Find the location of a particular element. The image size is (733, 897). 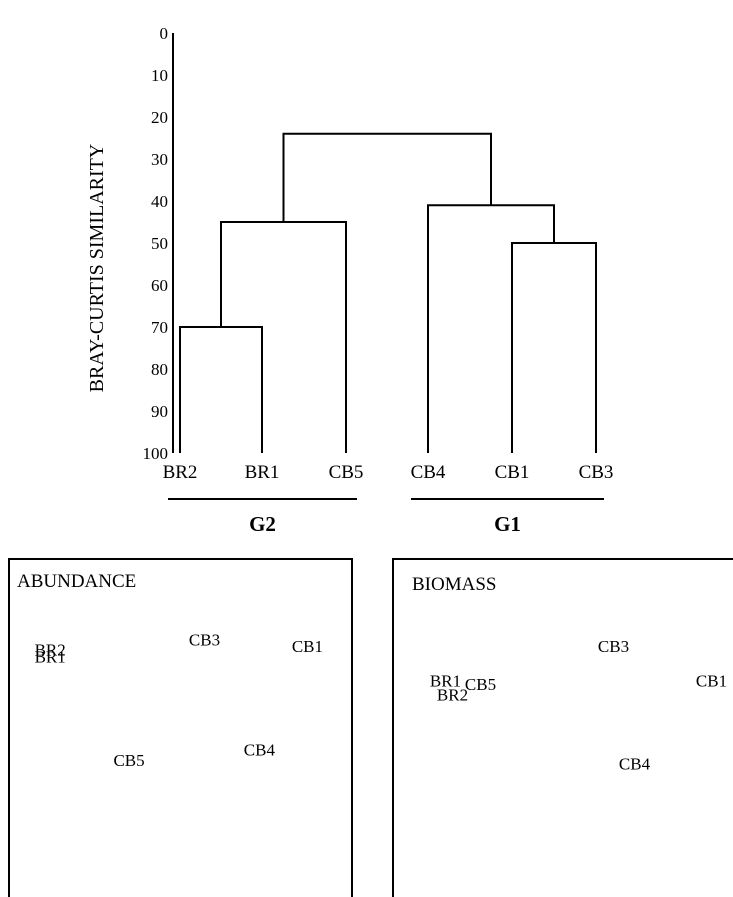

y-tick-label: 40 is located at coordinates (159, 201).